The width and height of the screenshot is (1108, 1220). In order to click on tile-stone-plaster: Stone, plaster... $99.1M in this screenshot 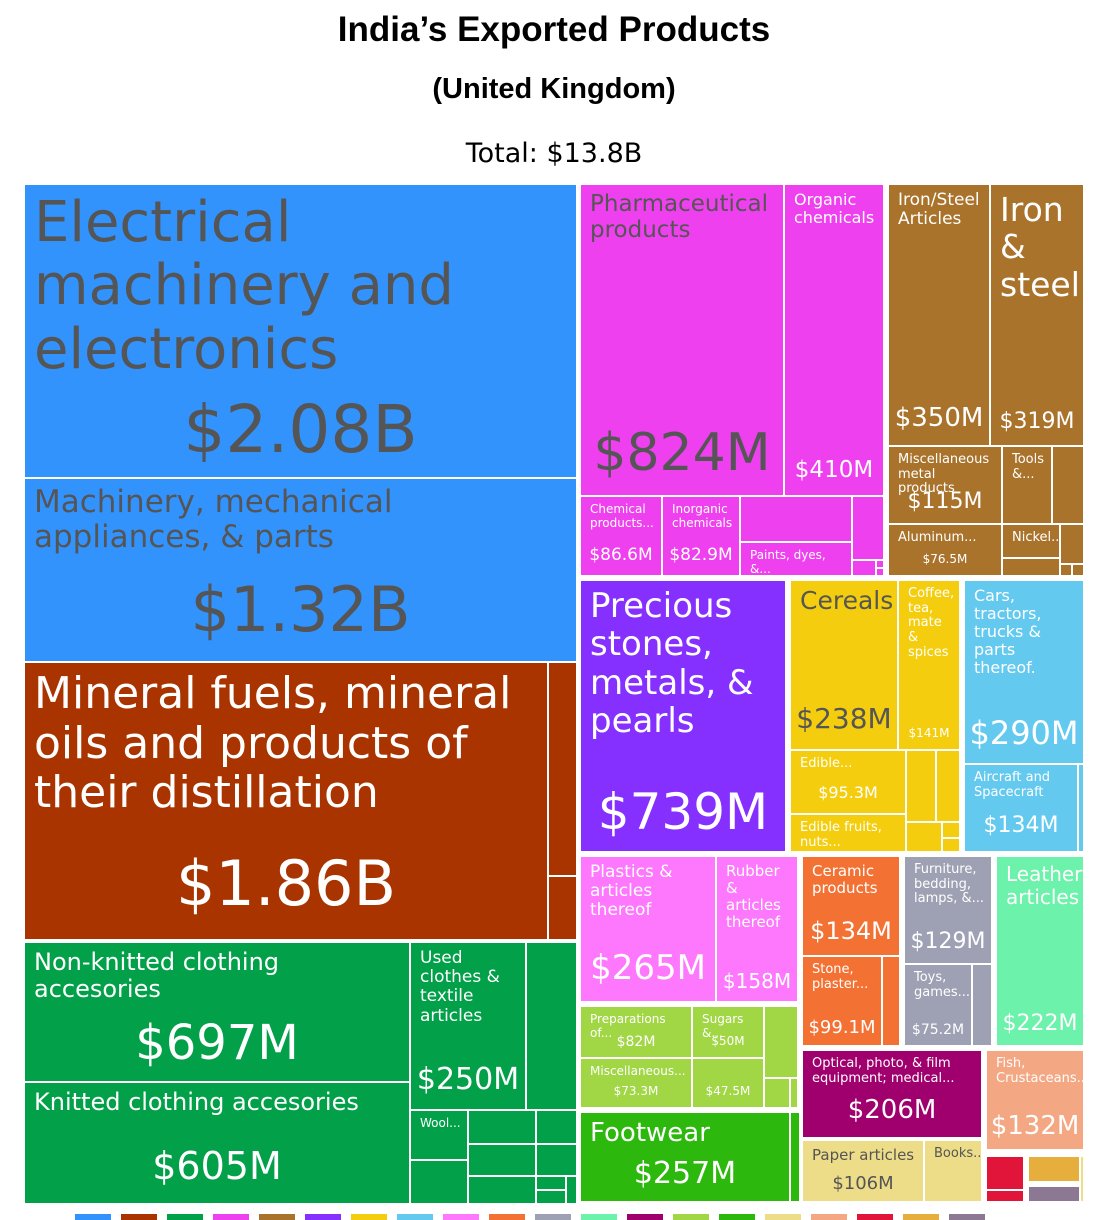, I will do `click(842, 1001)`.